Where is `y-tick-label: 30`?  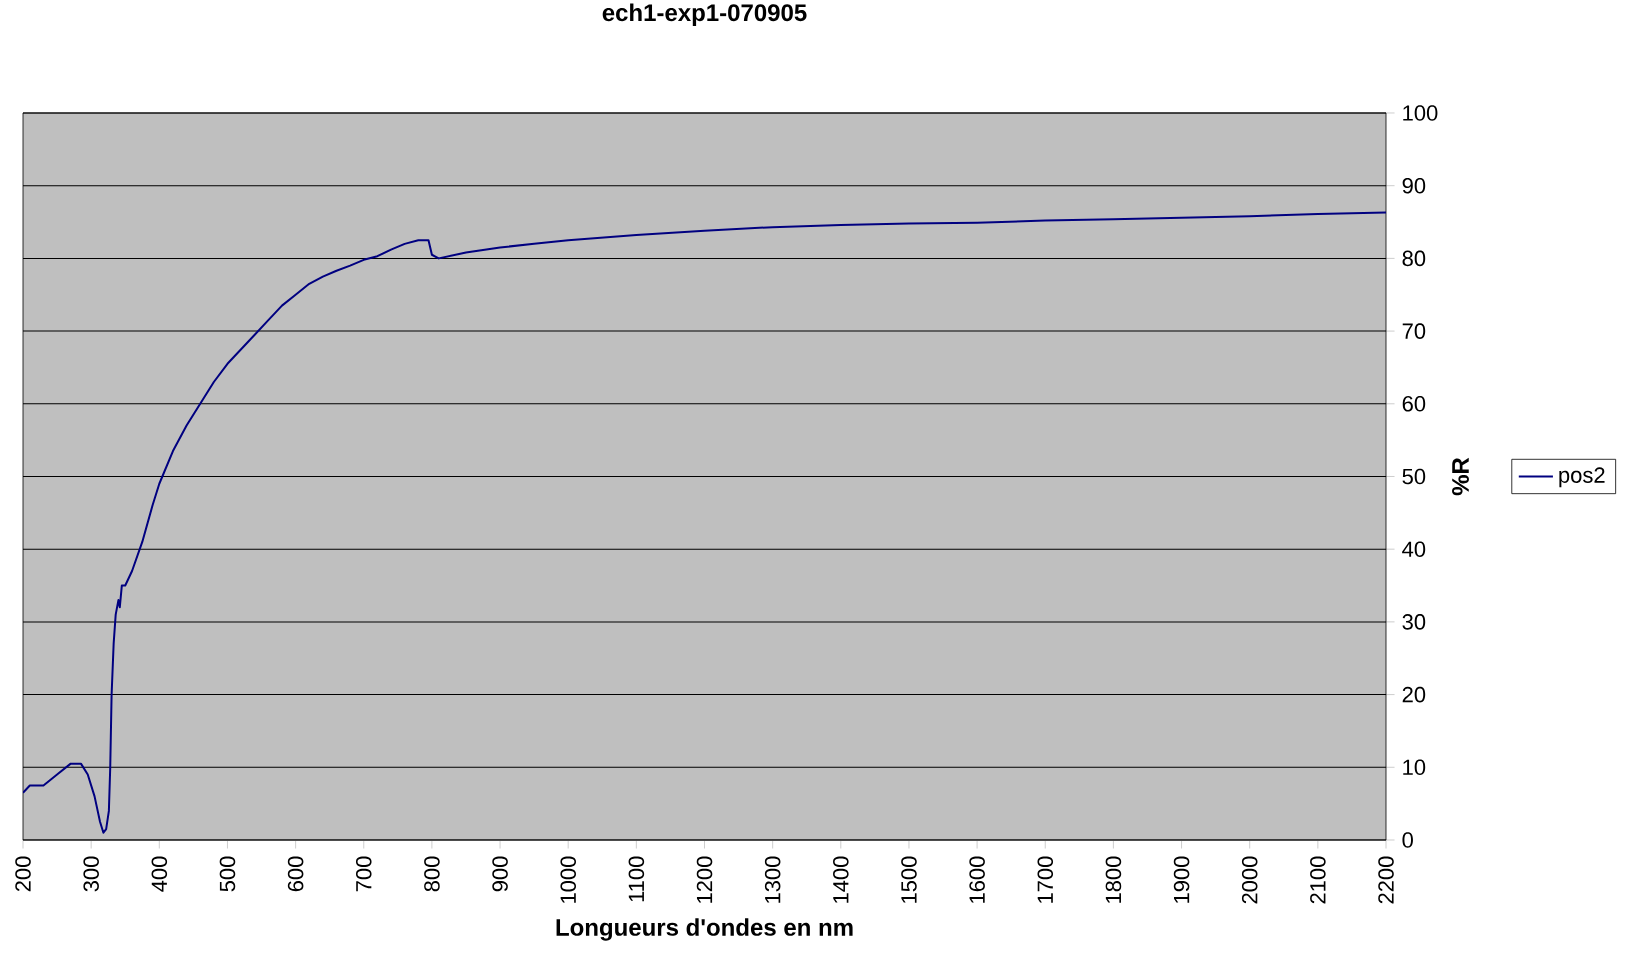
y-tick-label: 30 is located at coordinates (1414, 622).